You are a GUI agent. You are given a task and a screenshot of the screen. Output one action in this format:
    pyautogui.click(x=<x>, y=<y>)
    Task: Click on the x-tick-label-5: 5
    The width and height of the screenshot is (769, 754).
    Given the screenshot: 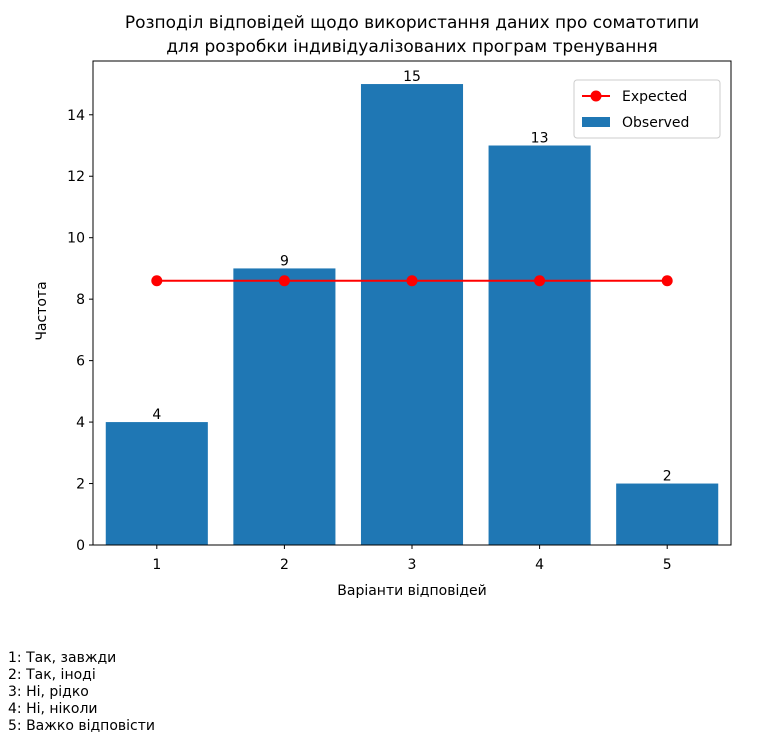 What is the action you would take?
    pyautogui.click(x=667, y=565)
    